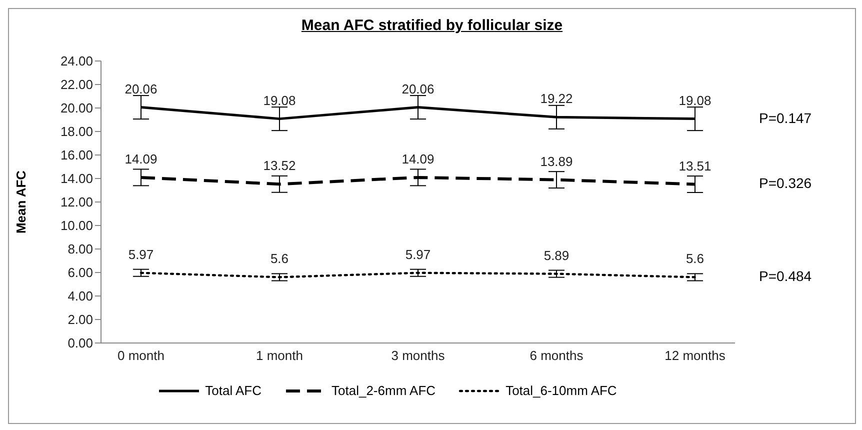 This screenshot has height=430, width=862. Describe the element at coordinates (432, 25) in the screenshot. I see `chart-title: Mean AFC stratified by follicular size` at that location.